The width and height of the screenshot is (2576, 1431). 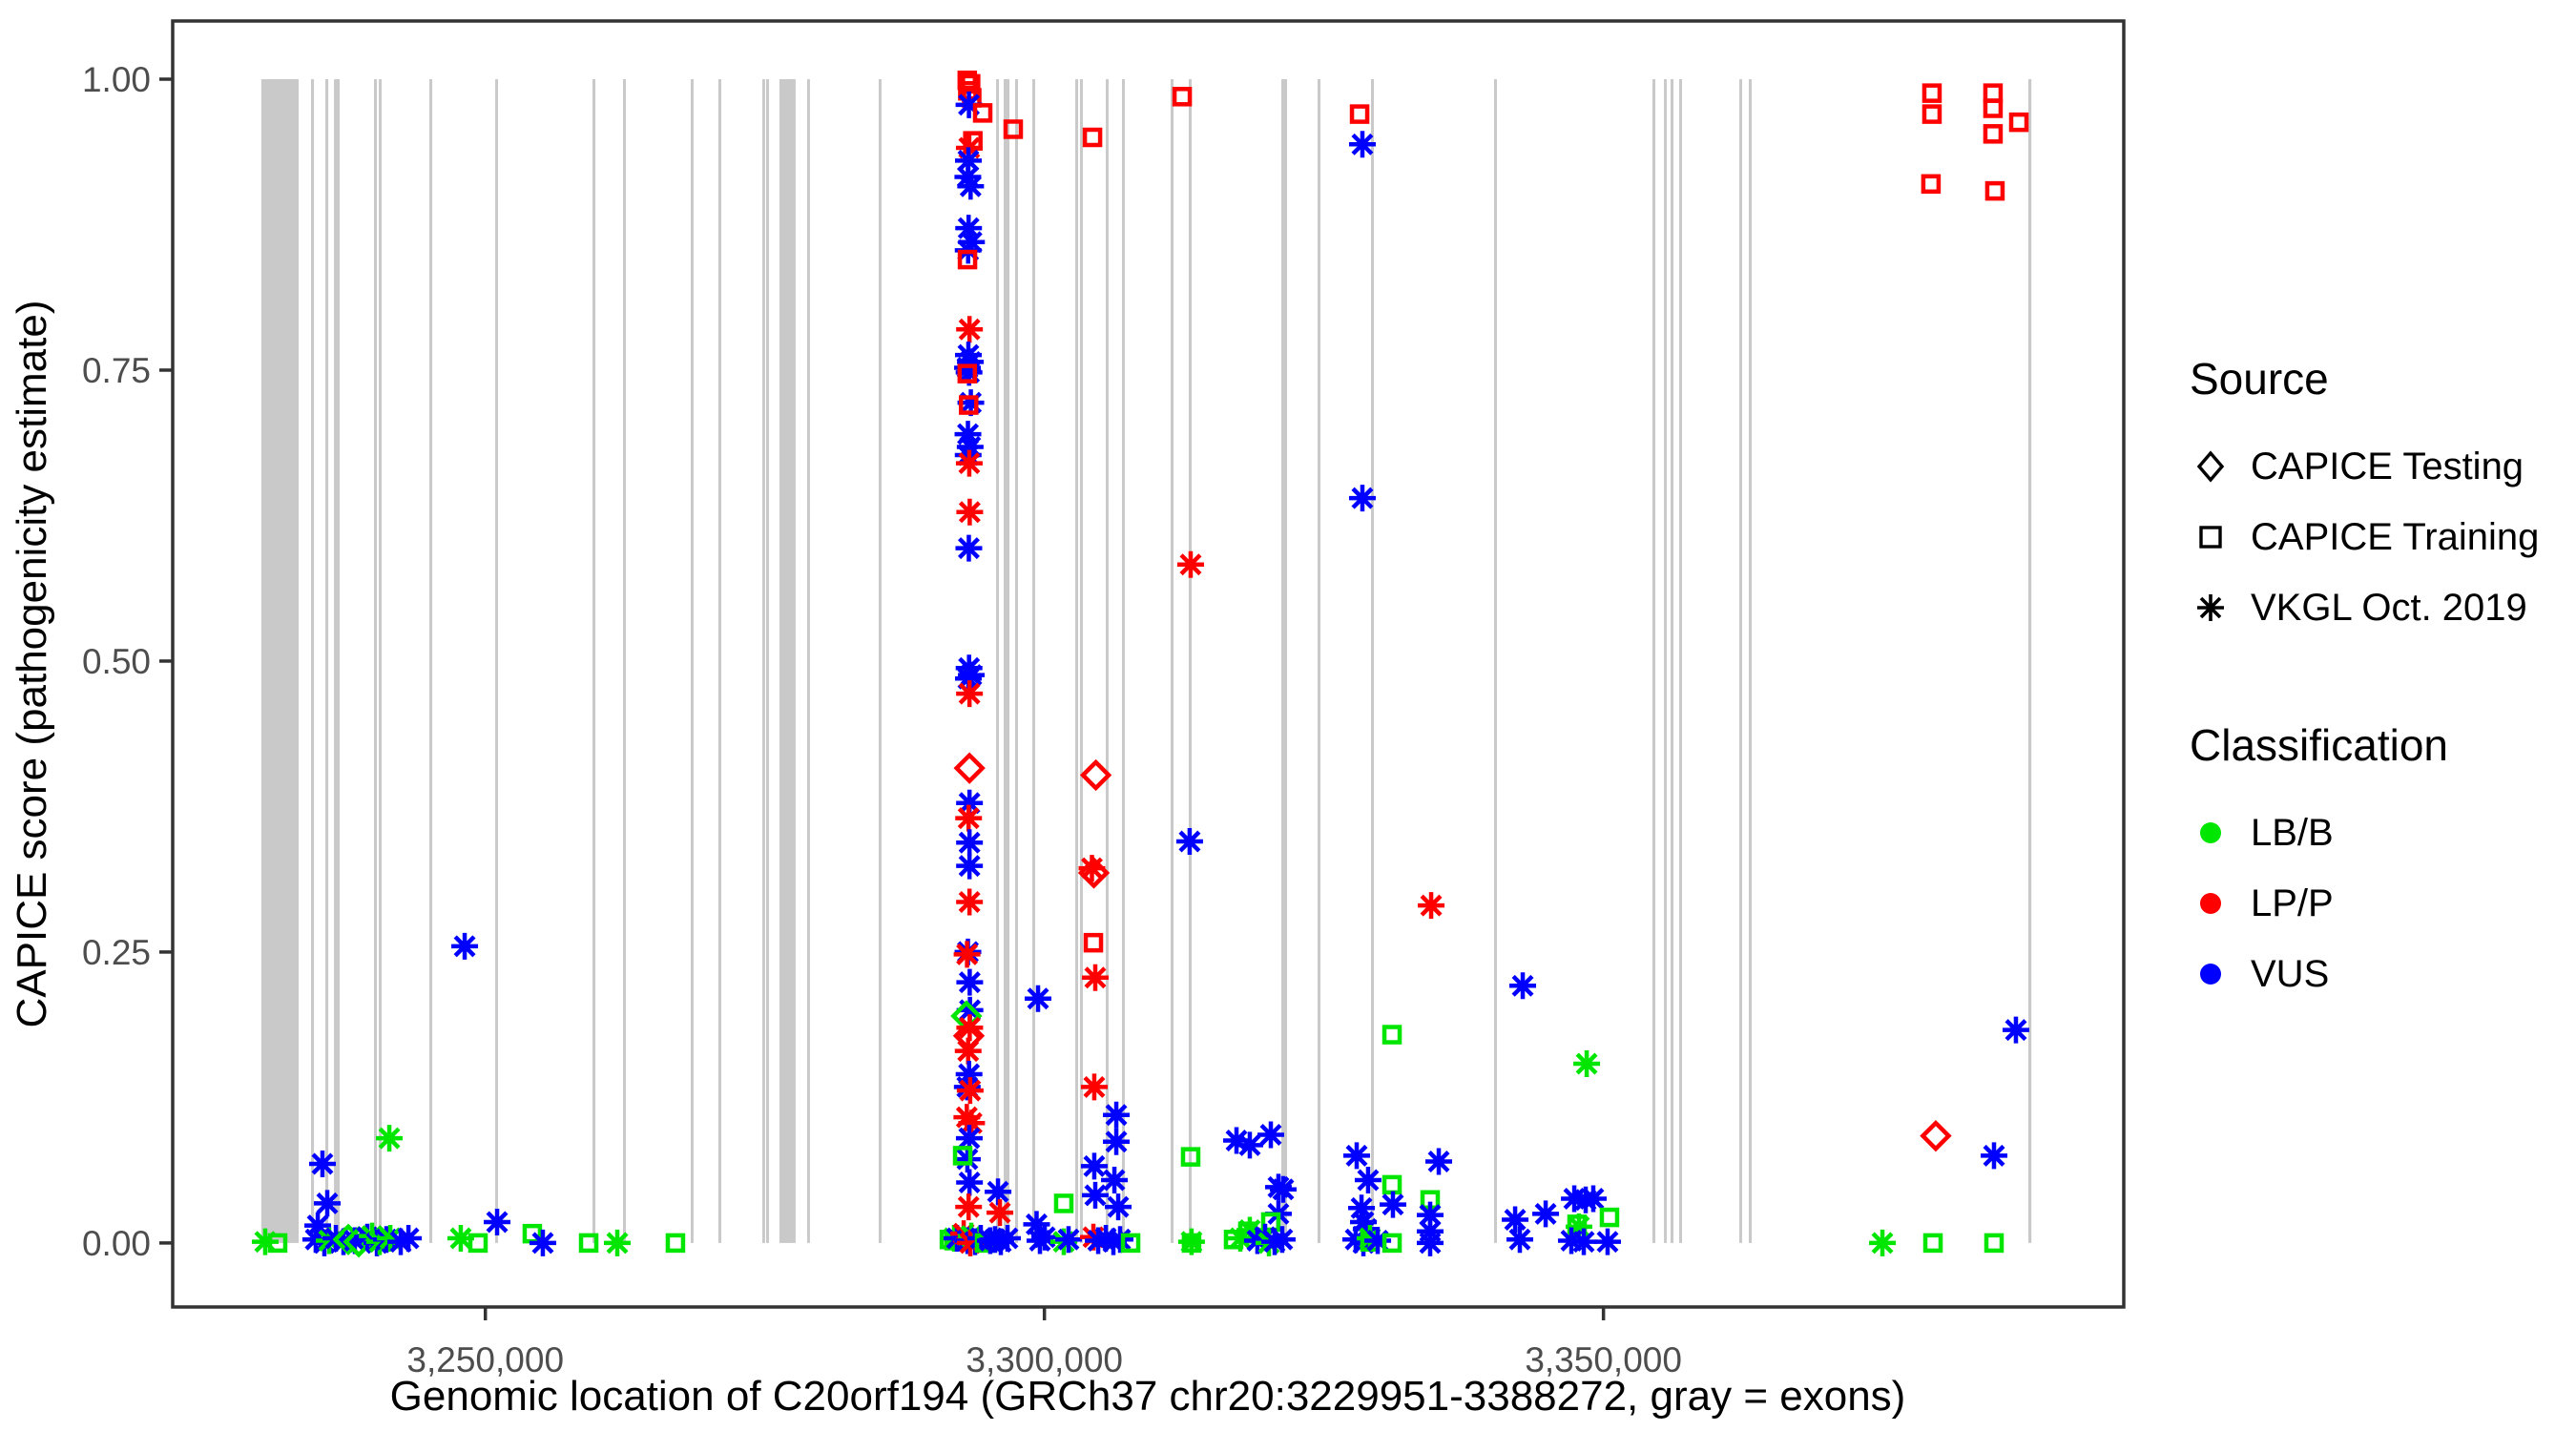 I want to click on legend-label: VUS, so click(x=2290, y=974).